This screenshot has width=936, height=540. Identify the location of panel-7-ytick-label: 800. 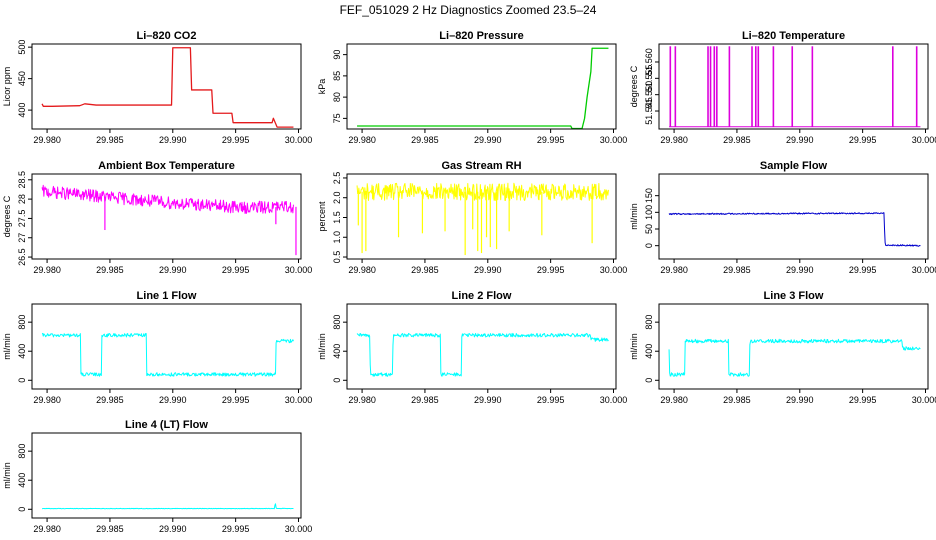
(22, 322).